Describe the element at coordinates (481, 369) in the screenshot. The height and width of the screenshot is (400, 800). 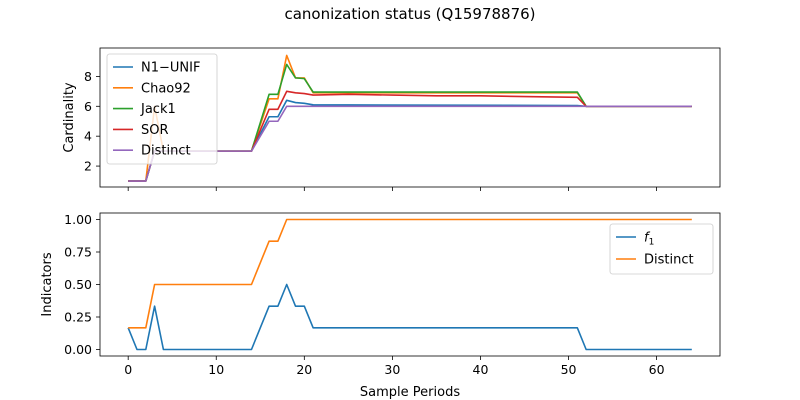
I see `bottom-x-tick-label: 40` at that location.